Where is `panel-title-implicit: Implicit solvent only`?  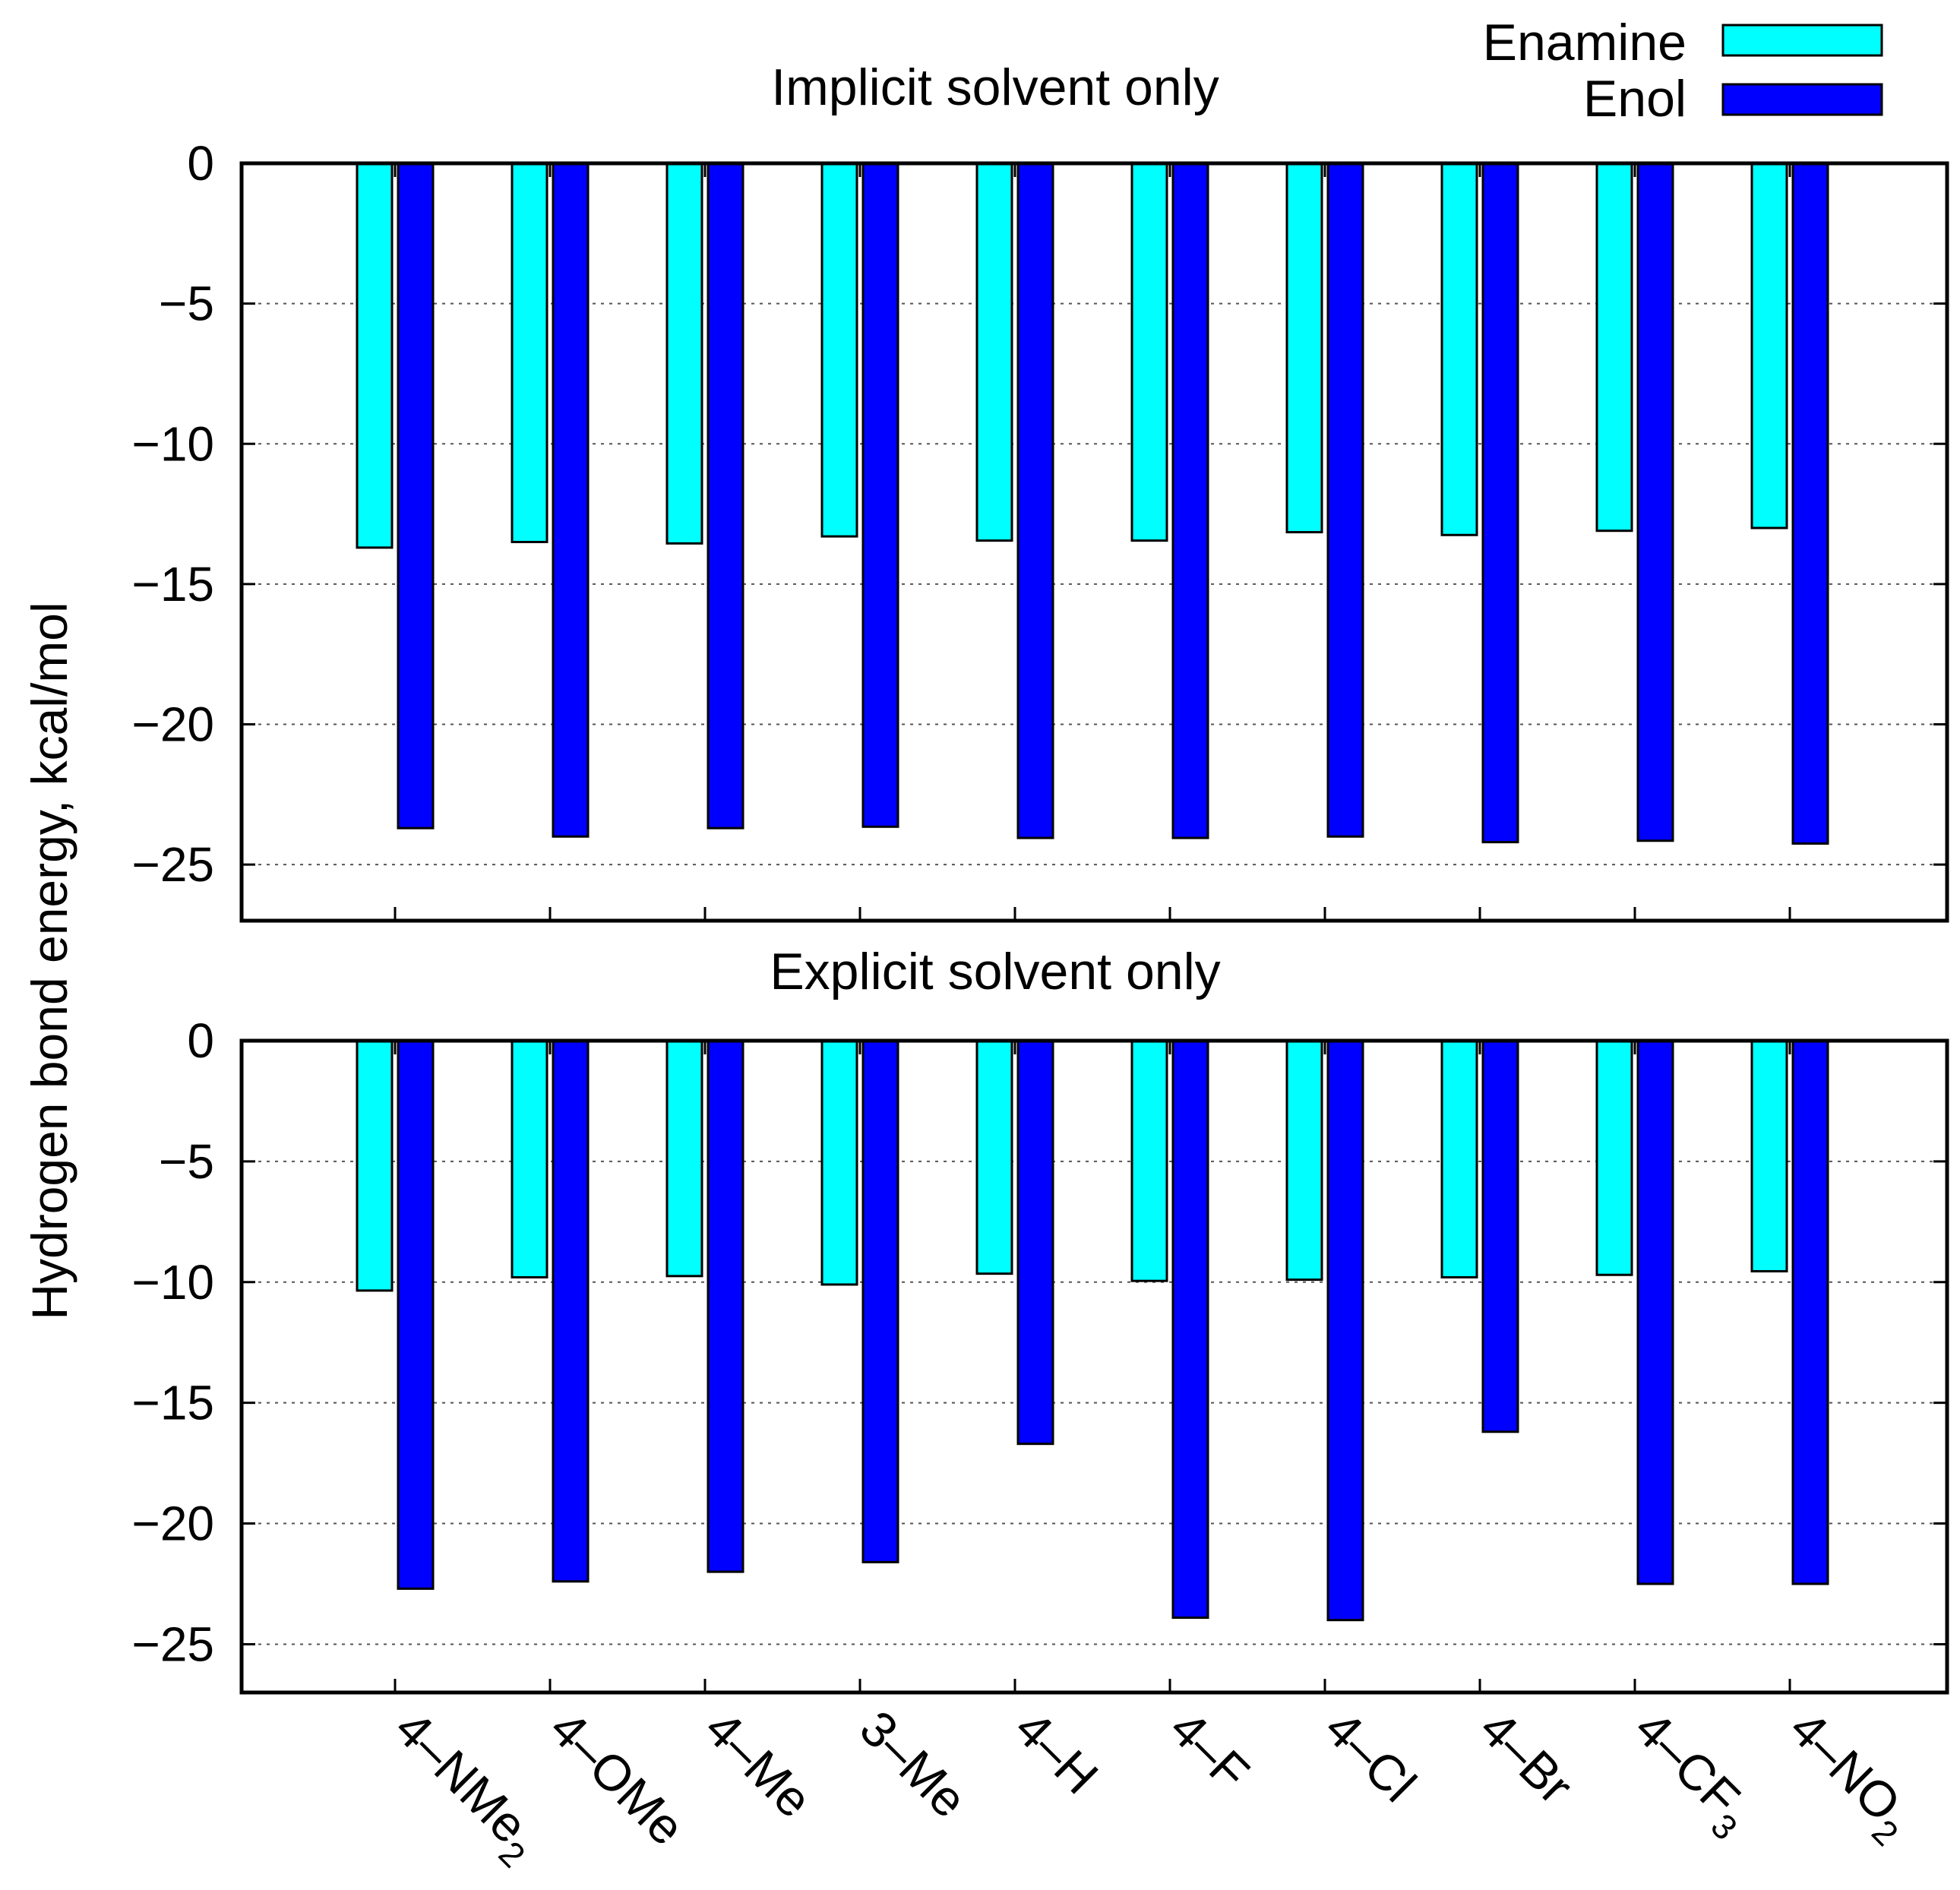
panel-title-implicit: Implicit solvent only is located at coordinates (995, 87).